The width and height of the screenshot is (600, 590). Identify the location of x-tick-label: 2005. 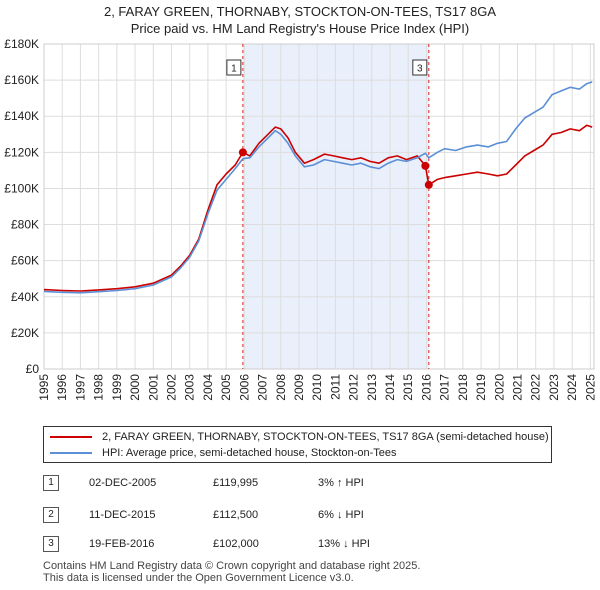
(226, 387).